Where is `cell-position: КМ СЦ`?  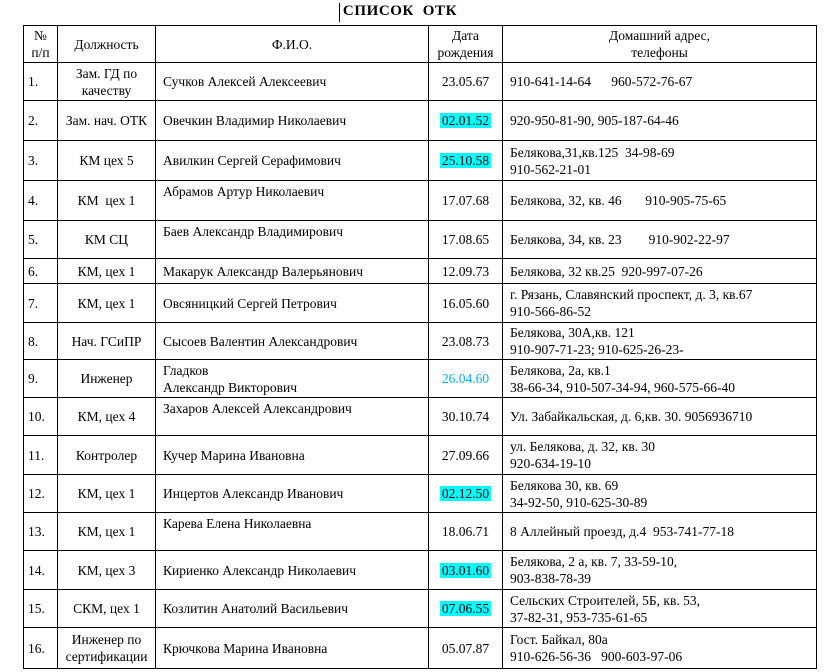 cell-position: КМ СЦ is located at coordinates (106, 239).